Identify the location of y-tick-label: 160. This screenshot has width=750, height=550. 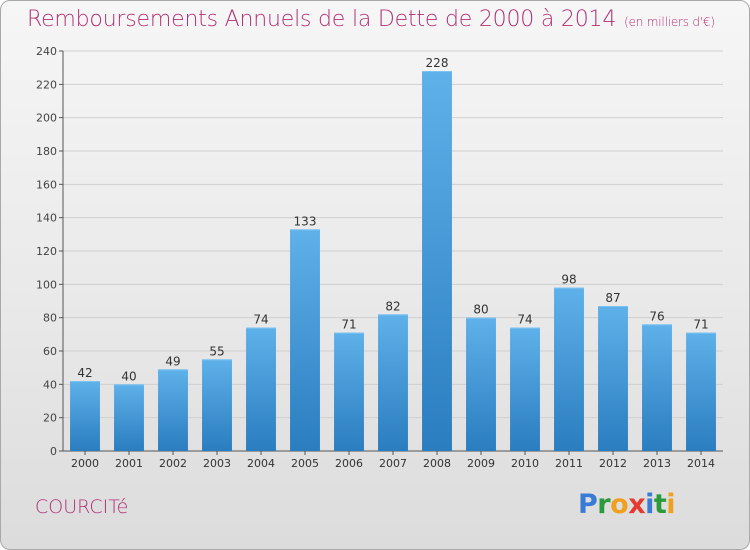
(46, 184).